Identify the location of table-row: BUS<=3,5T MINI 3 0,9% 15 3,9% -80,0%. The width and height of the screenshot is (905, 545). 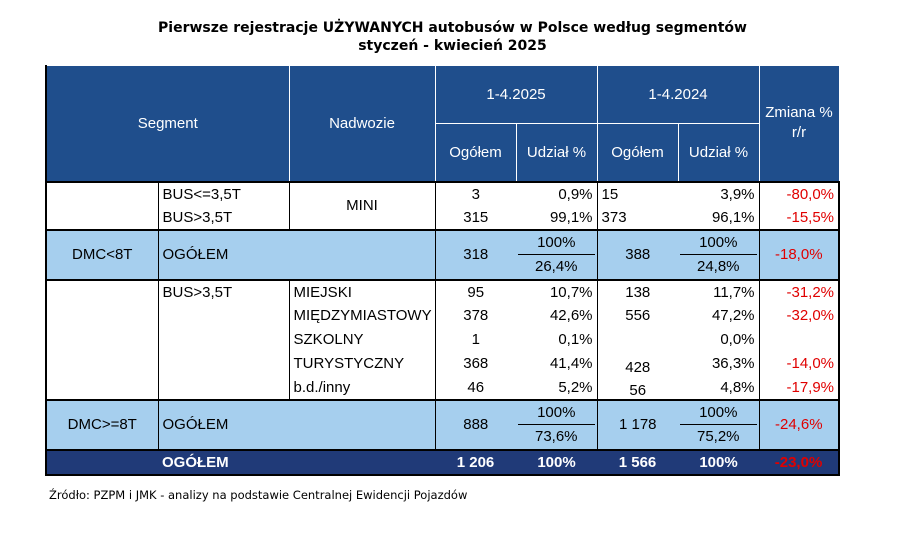
(443, 205).